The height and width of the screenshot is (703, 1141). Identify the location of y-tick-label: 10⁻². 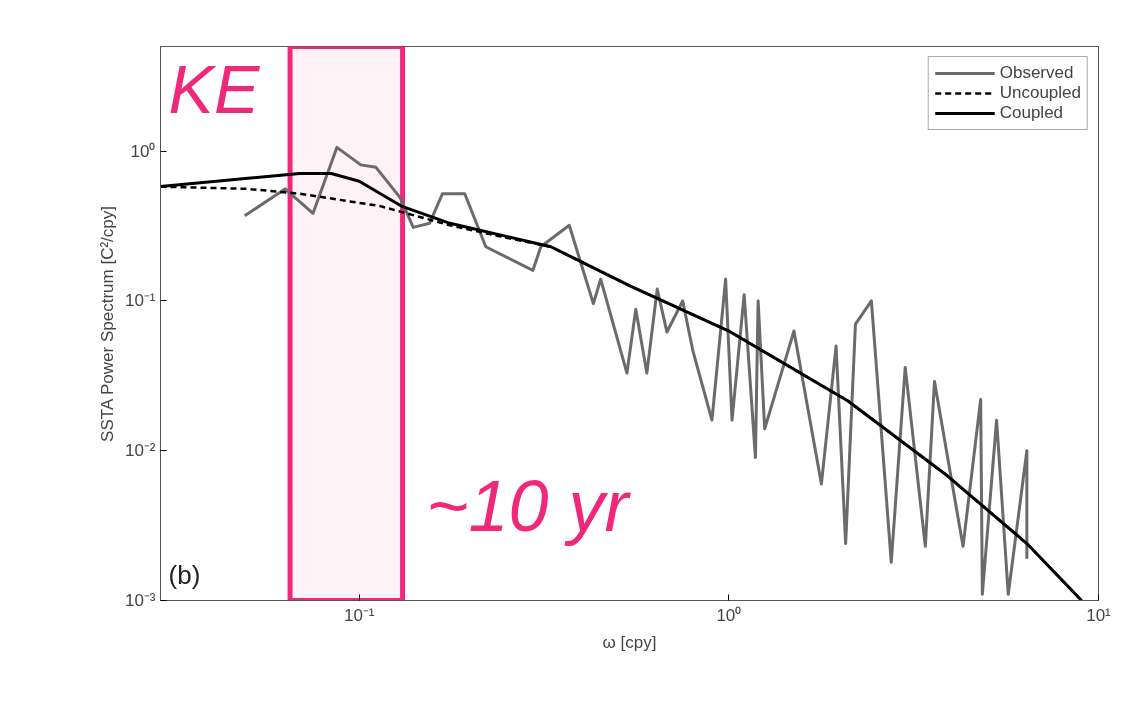
(140, 451).